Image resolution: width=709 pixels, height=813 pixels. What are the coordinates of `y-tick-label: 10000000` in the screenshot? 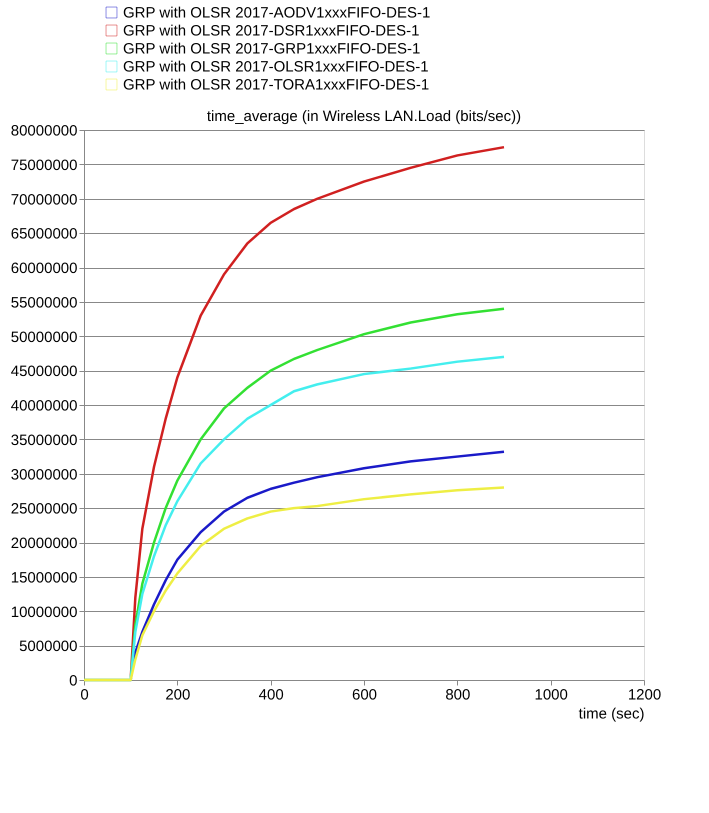 It's located at (44, 612).